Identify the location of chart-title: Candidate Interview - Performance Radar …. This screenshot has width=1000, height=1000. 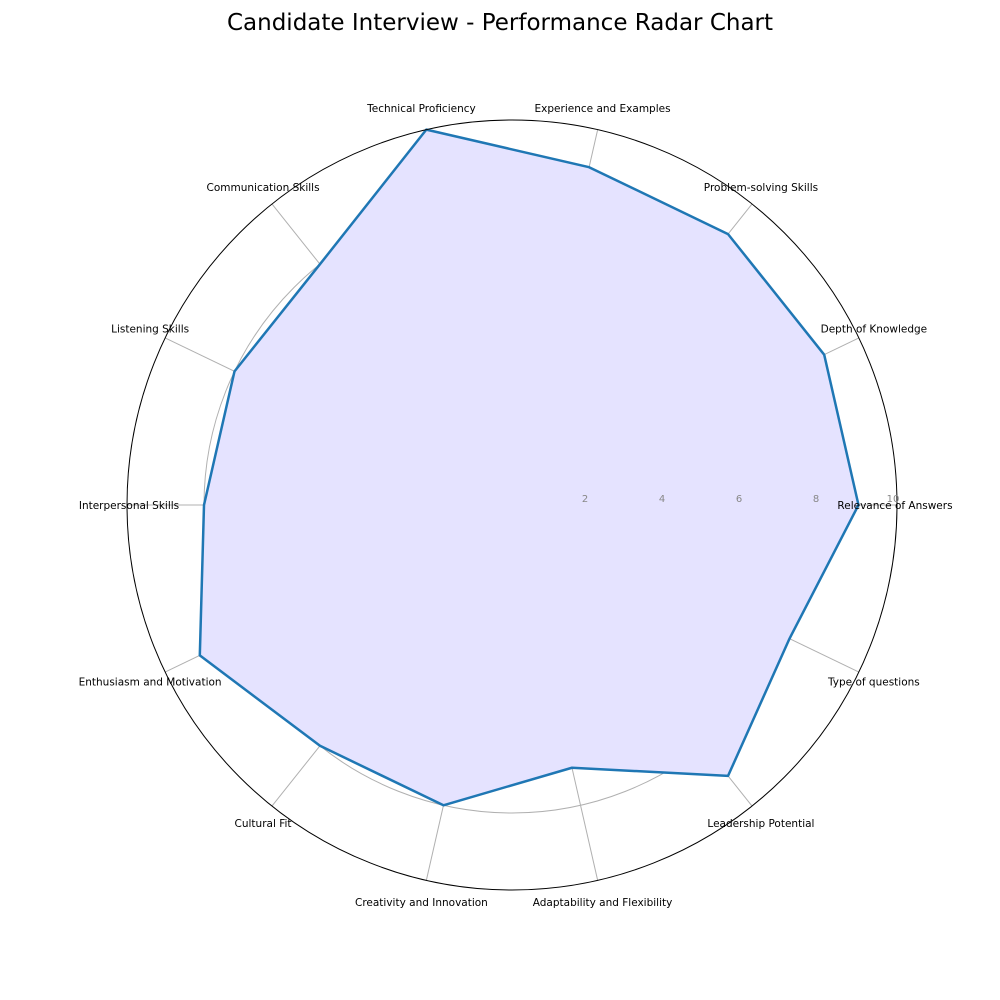
(500, 23).